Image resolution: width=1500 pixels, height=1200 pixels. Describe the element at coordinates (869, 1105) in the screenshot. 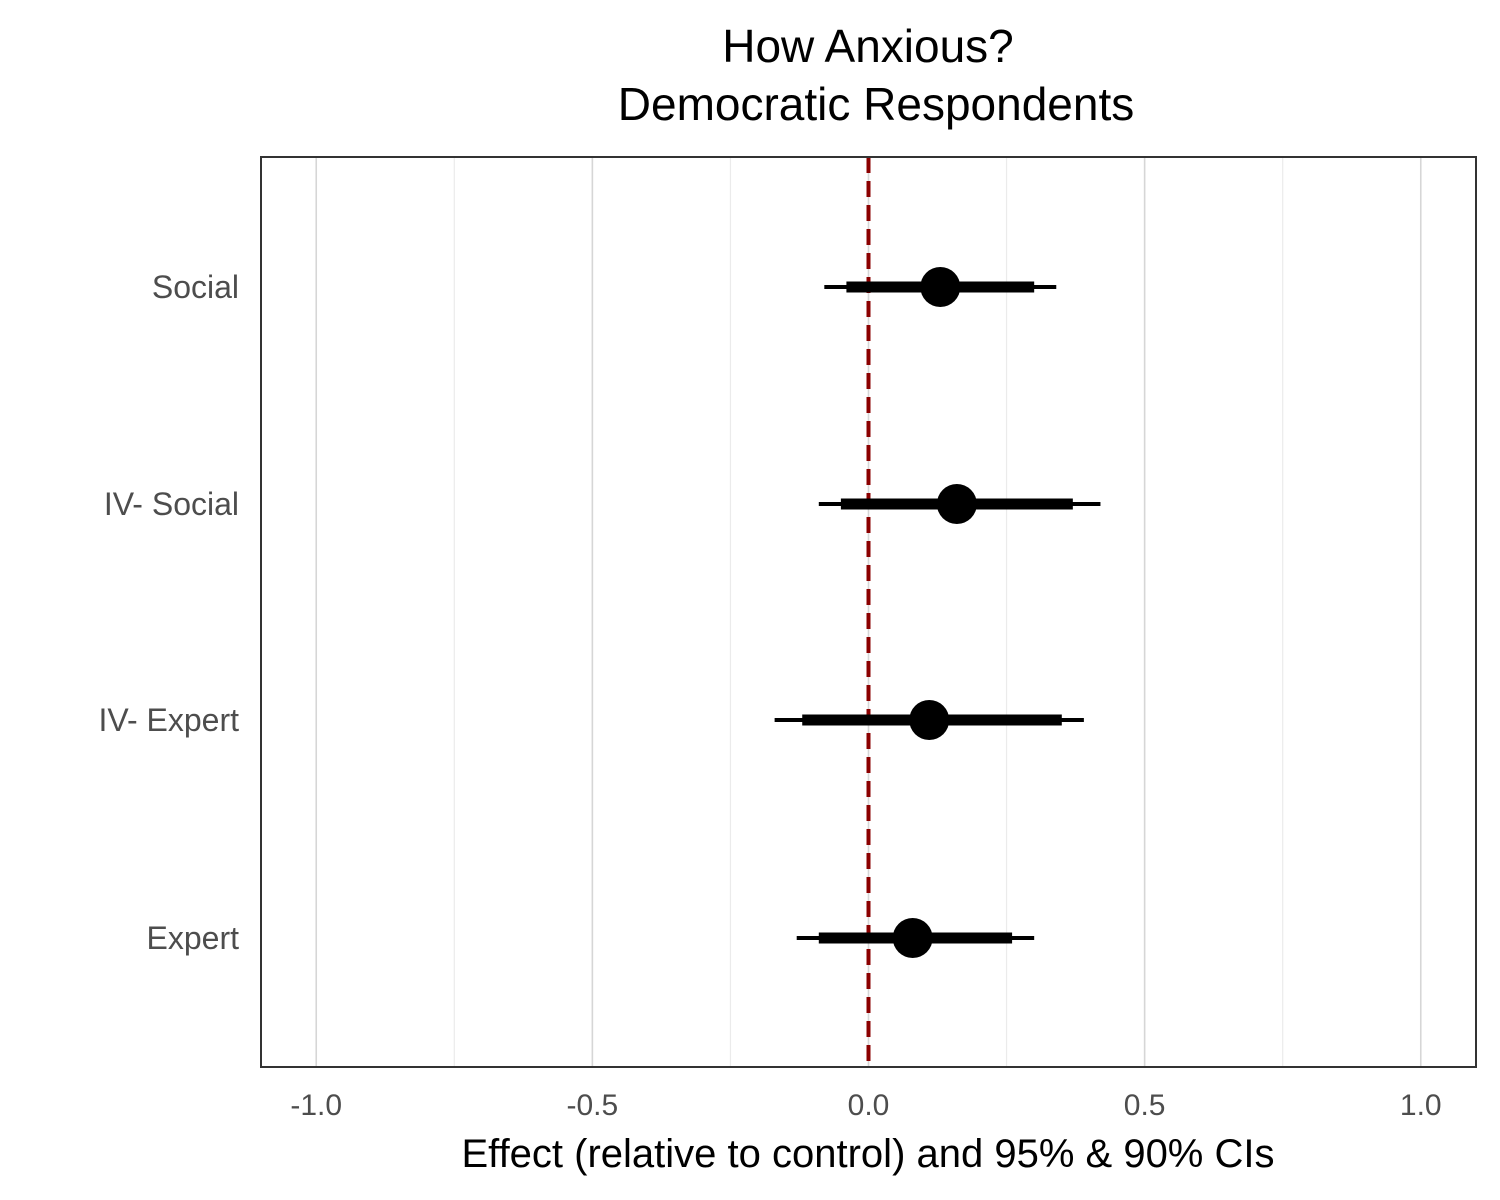

I see `x-tick-label: 0.0` at that location.